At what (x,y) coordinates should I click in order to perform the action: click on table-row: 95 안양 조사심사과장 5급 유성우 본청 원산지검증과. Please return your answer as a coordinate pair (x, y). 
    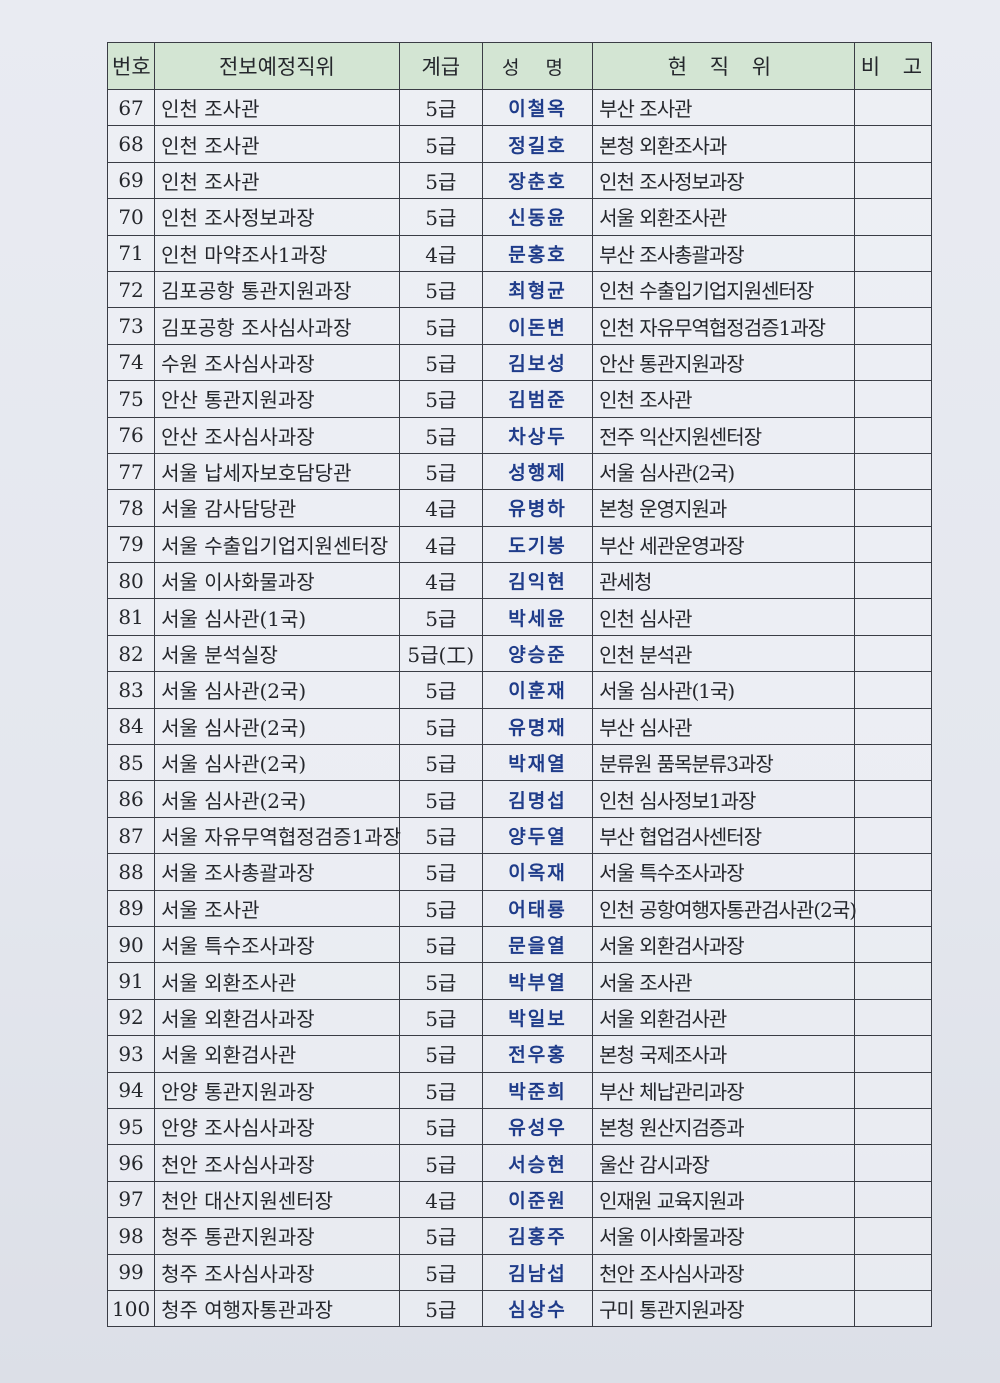
    Looking at the image, I should click on (519, 1126).